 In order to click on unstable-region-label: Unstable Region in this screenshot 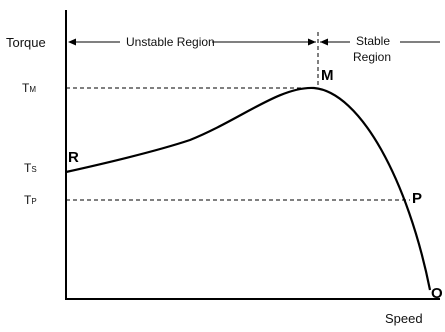, I will do `click(170, 42)`.